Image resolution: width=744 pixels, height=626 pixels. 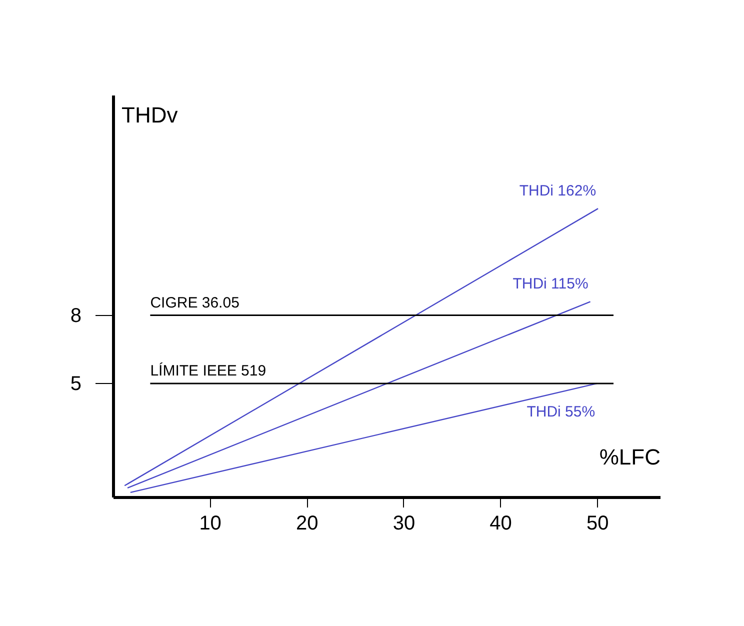 What do you see at coordinates (76, 383) in the screenshot?
I see `y-tick-label: 5` at bounding box center [76, 383].